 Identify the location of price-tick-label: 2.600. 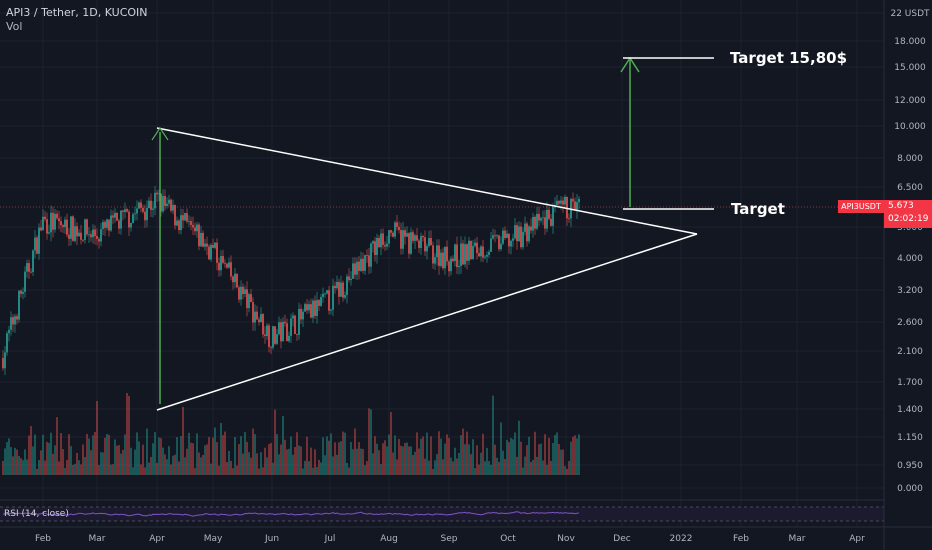
(910, 323).